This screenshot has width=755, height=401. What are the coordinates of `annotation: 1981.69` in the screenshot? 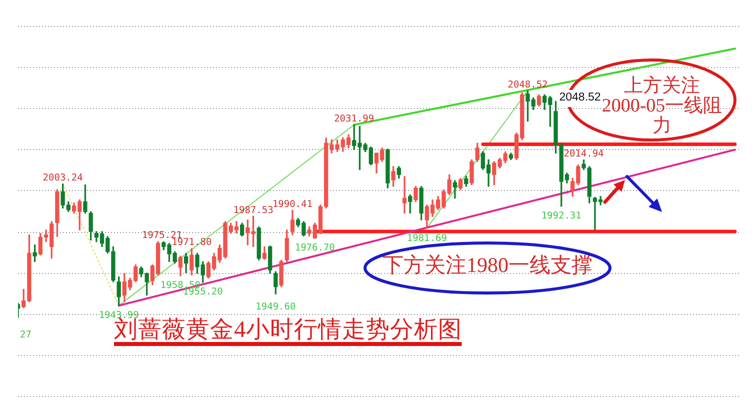 It's located at (427, 238).